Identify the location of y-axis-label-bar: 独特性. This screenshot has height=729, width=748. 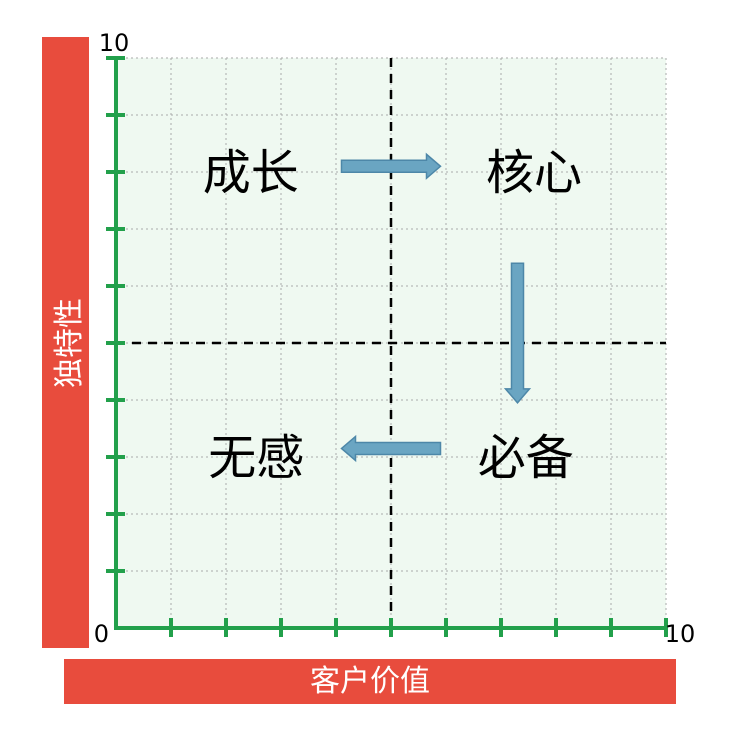
(65, 342).